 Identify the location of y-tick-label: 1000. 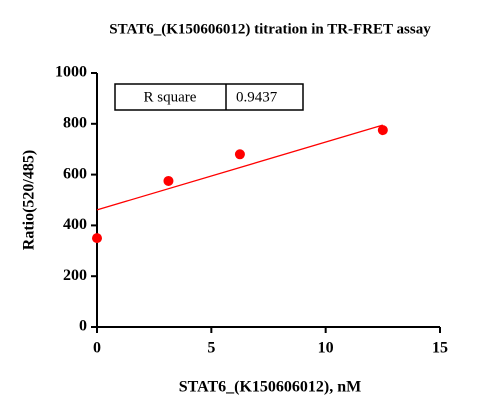
(71, 72).